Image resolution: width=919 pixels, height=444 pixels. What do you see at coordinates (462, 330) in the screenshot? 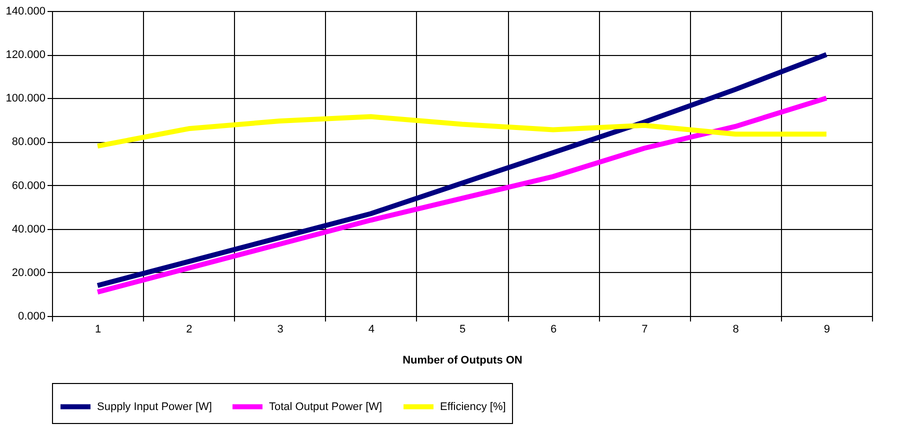
I see `x-tick-label: 5` at bounding box center [462, 330].